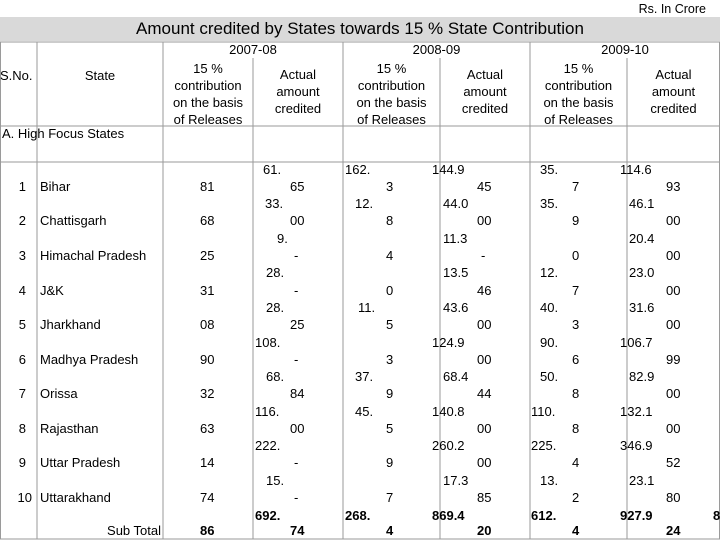  Describe the element at coordinates (448, 515) in the screenshot. I see `subtotal-actual-2008-top: 869.4` at that location.